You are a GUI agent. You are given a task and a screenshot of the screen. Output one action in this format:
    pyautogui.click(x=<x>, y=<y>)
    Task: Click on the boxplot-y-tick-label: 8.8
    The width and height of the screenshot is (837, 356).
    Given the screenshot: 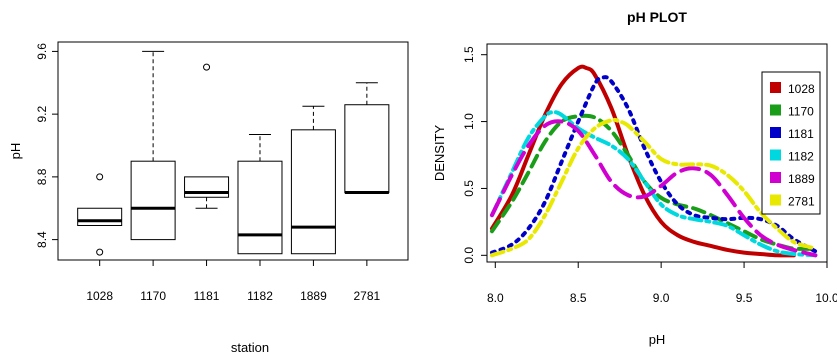 What is the action you would take?
    pyautogui.click(x=42, y=176)
    